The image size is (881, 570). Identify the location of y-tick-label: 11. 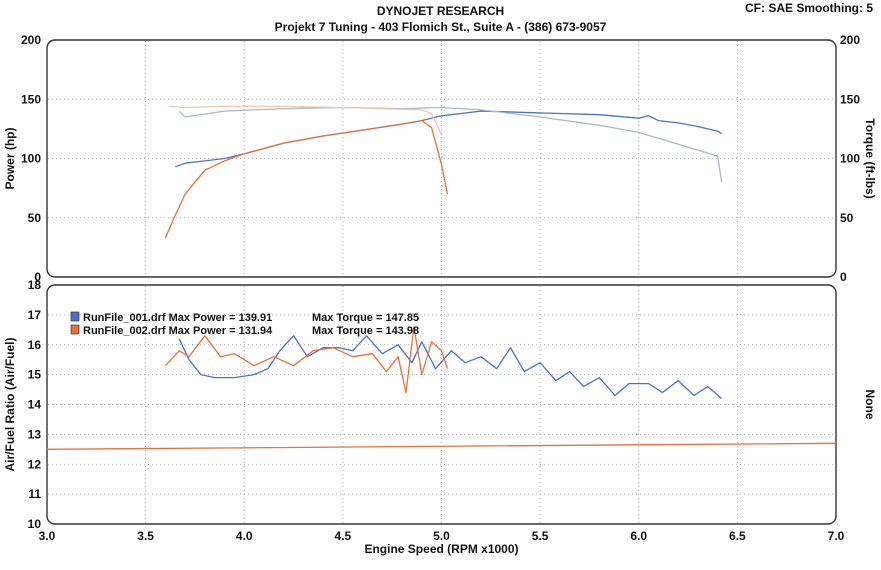
(34, 494).